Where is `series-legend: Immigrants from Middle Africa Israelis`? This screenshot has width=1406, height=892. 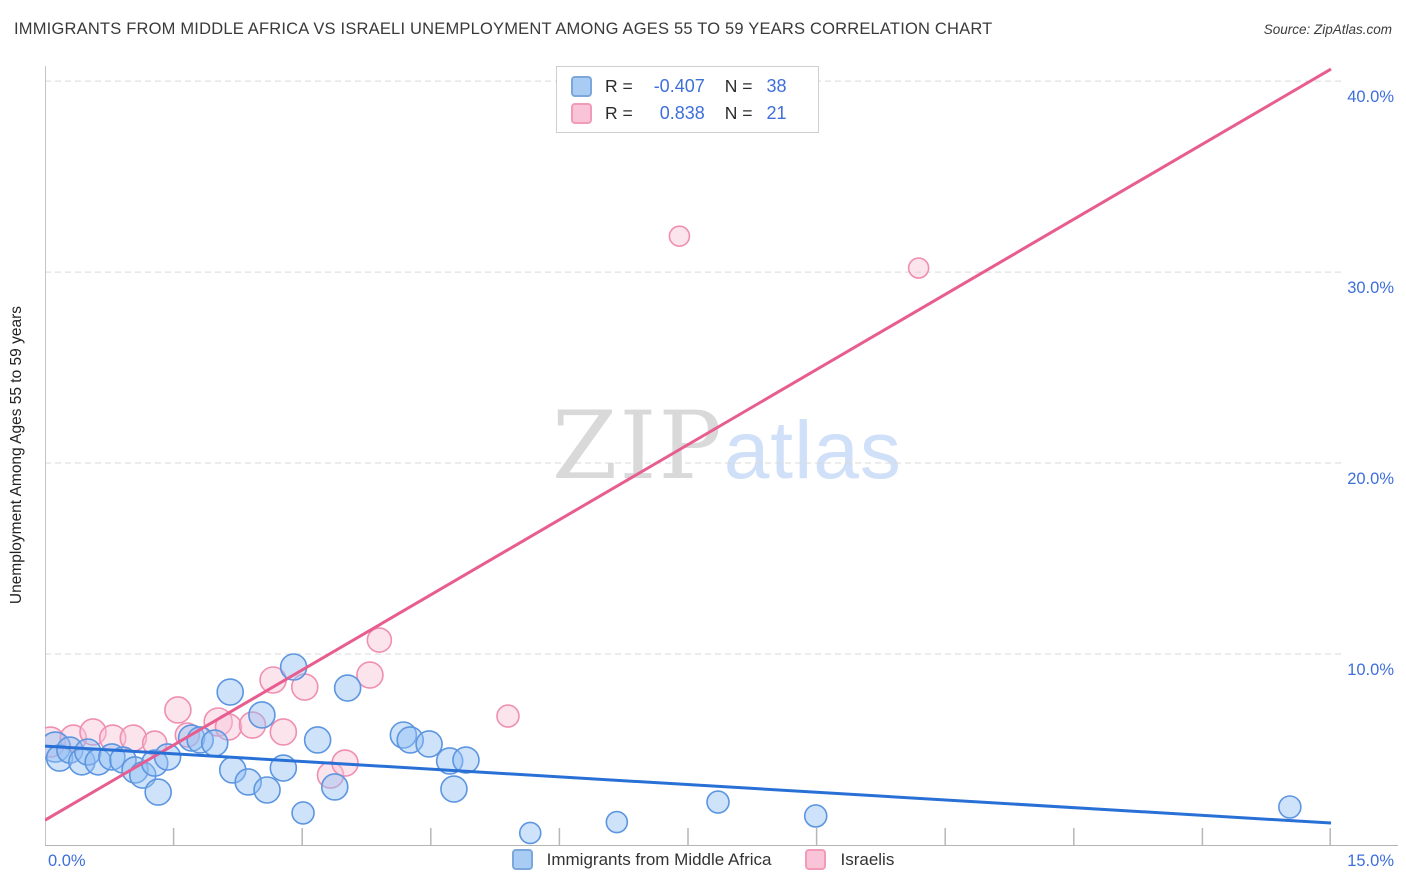
series-legend: Immigrants from Middle Africa Israelis is located at coordinates (703, 859).